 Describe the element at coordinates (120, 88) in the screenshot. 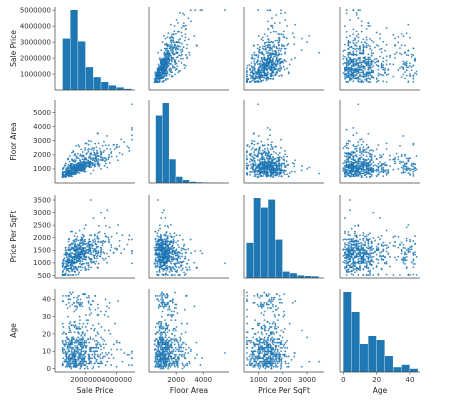

I see `histogram-bar-sale-price` at that location.